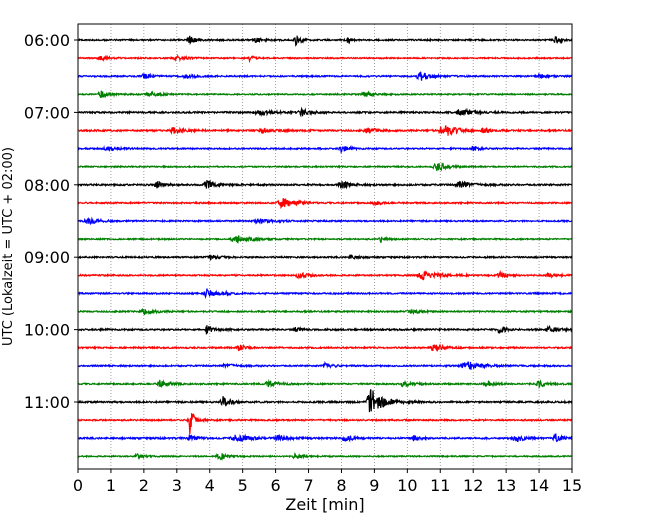  What do you see at coordinates (47, 257) in the screenshot?
I see `y-tick-label: 09:00` at bounding box center [47, 257].